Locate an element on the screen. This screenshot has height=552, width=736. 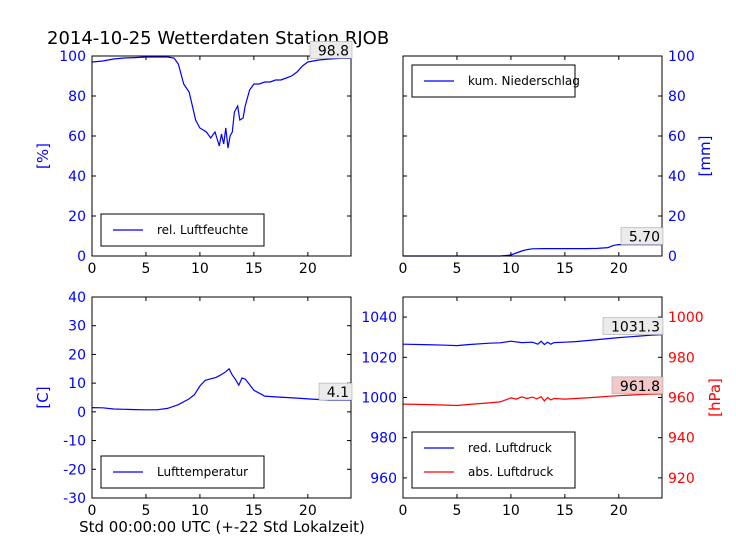
y-tick-label-precipitation-3: 60 is located at coordinates (677, 137).